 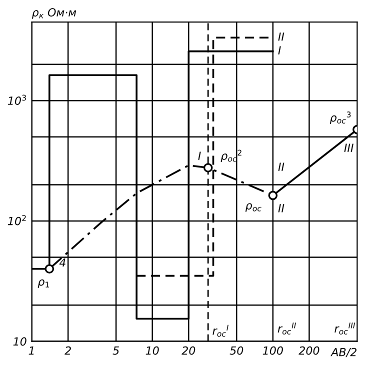 What do you see at coordinates (17, 220) in the screenshot?
I see `y-tick-label: 10$^{2}$` at bounding box center [17, 220].